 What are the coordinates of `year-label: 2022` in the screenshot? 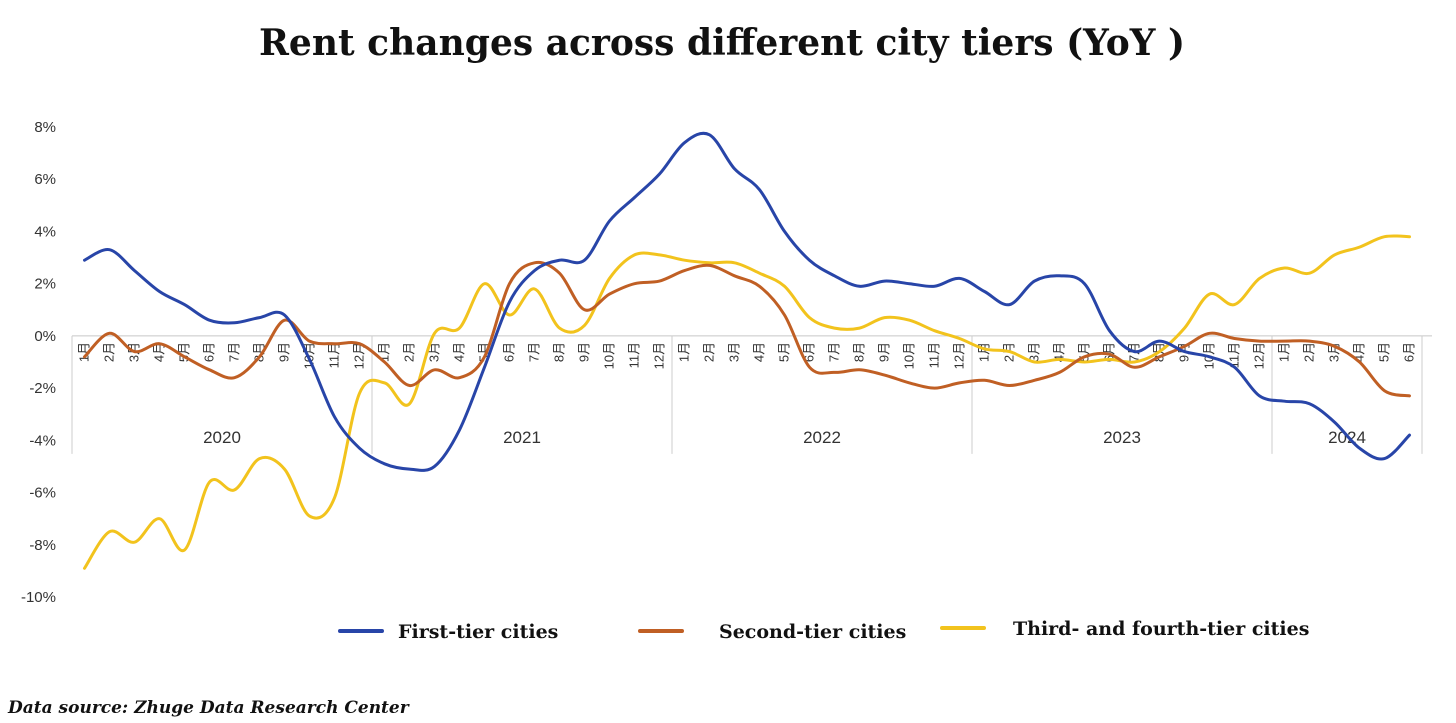 It's located at (822, 437).